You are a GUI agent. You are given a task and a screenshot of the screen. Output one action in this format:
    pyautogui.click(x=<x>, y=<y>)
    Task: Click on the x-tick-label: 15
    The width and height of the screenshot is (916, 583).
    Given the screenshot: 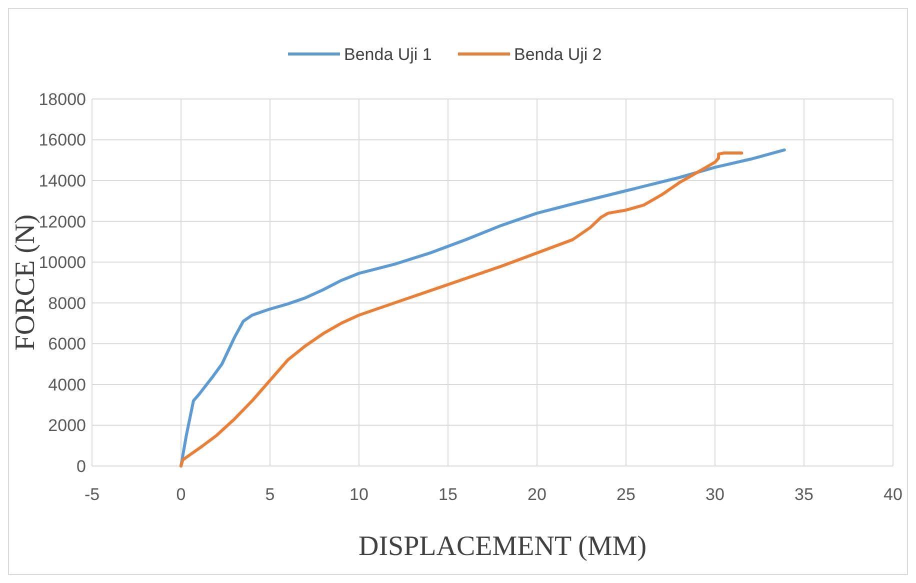 What is the action you would take?
    pyautogui.click(x=448, y=494)
    